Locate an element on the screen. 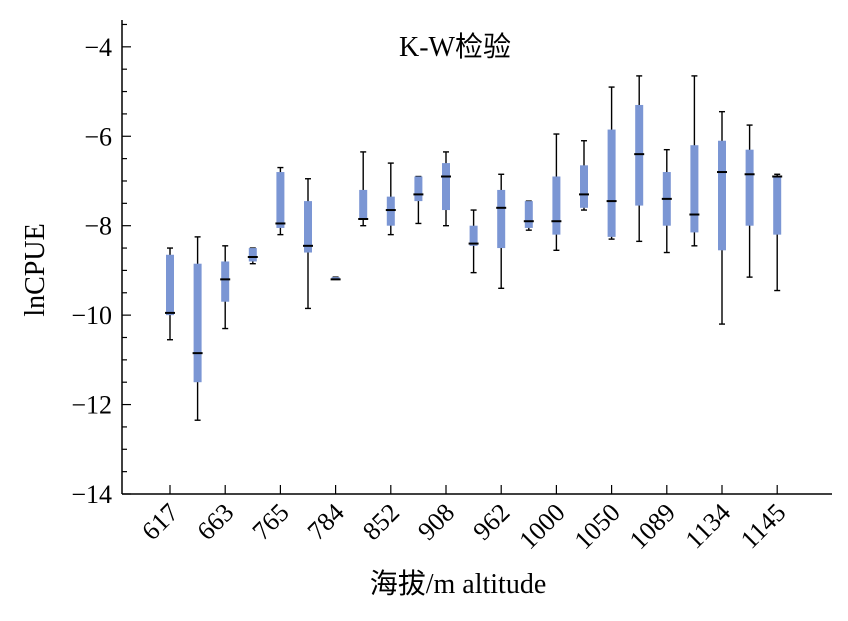 Image resolution: width=848 pixels, height=621 pixels. y-tick-label: −6 is located at coordinates (98, 136).